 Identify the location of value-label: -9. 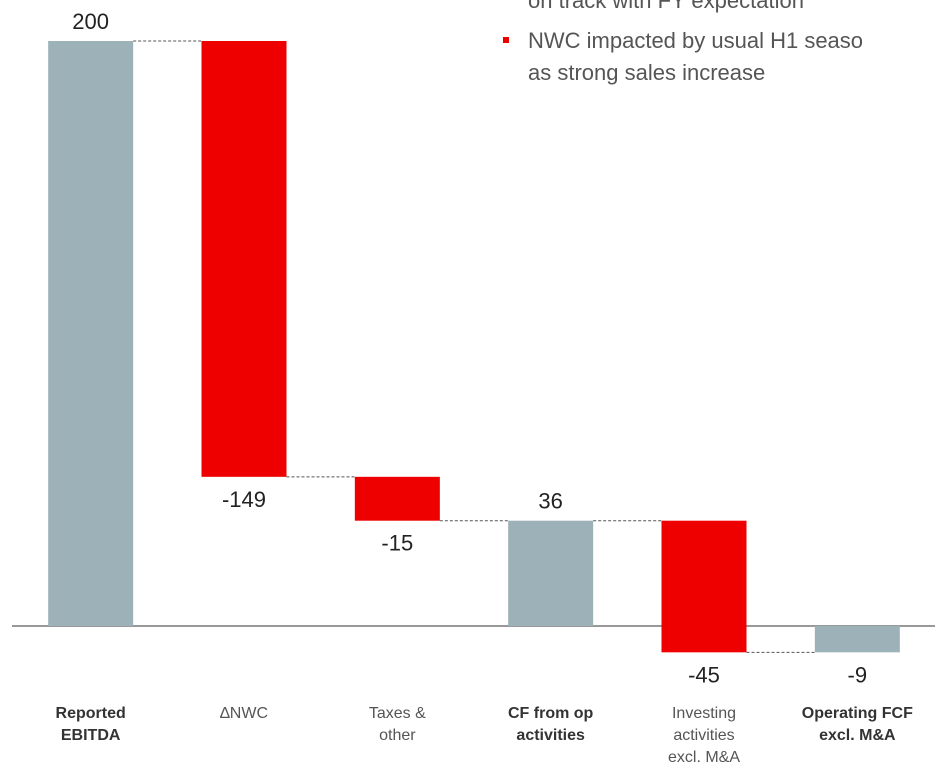
(858, 674).